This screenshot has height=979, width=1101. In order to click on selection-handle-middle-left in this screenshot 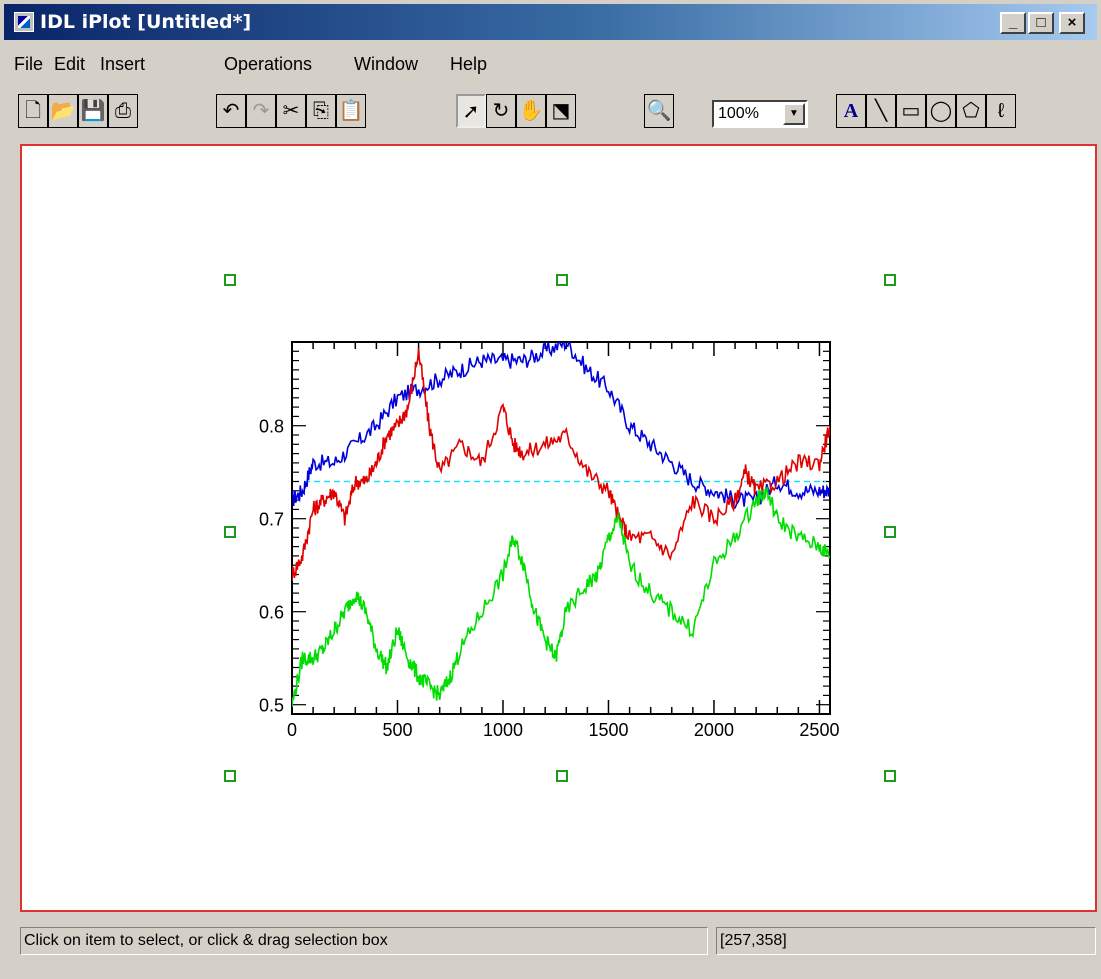, I will do `click(230, 532)`.